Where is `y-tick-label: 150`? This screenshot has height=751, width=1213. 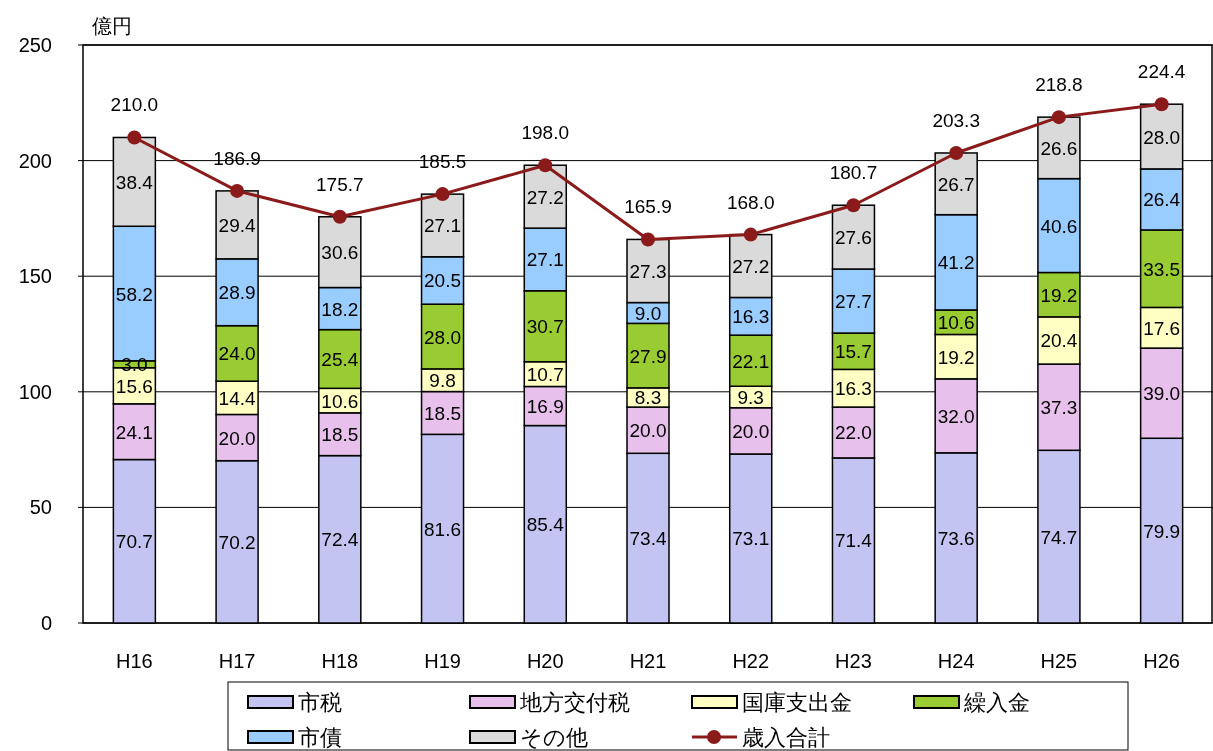 y-tick-label: 150 is located at coordinates (35, 276).